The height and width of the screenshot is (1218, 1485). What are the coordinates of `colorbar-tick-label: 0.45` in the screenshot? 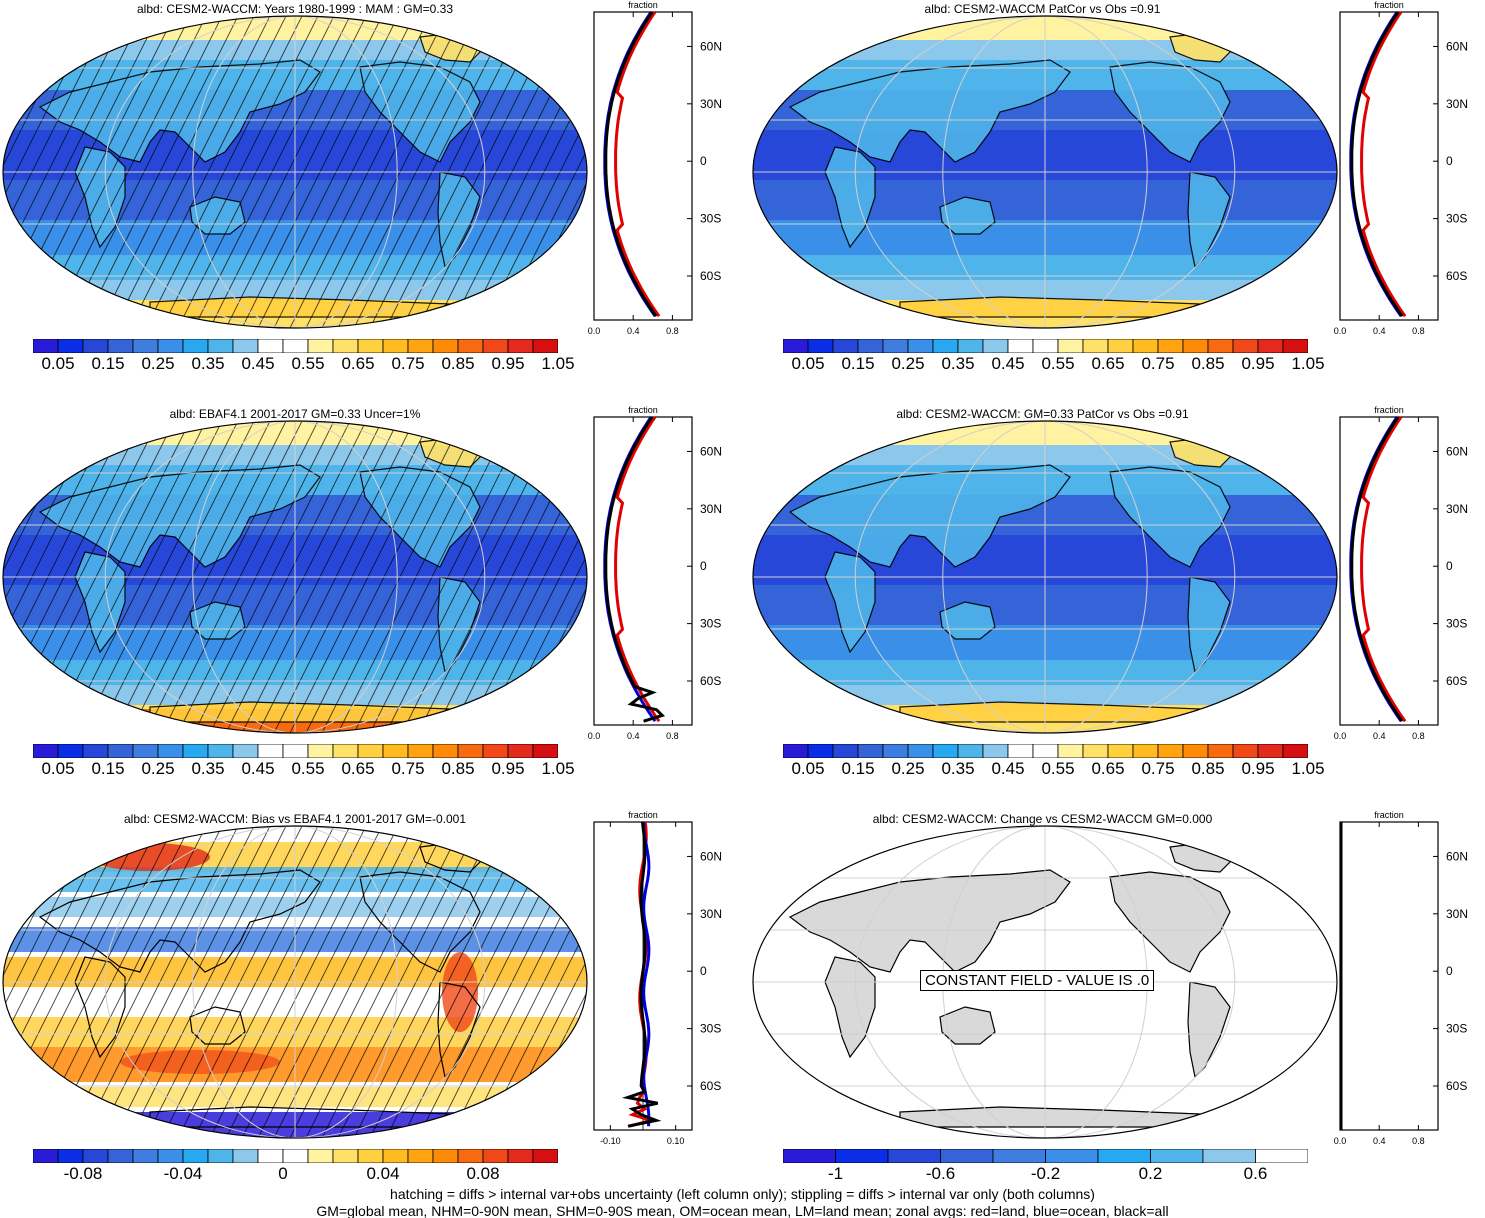 It's located at (258, 768).